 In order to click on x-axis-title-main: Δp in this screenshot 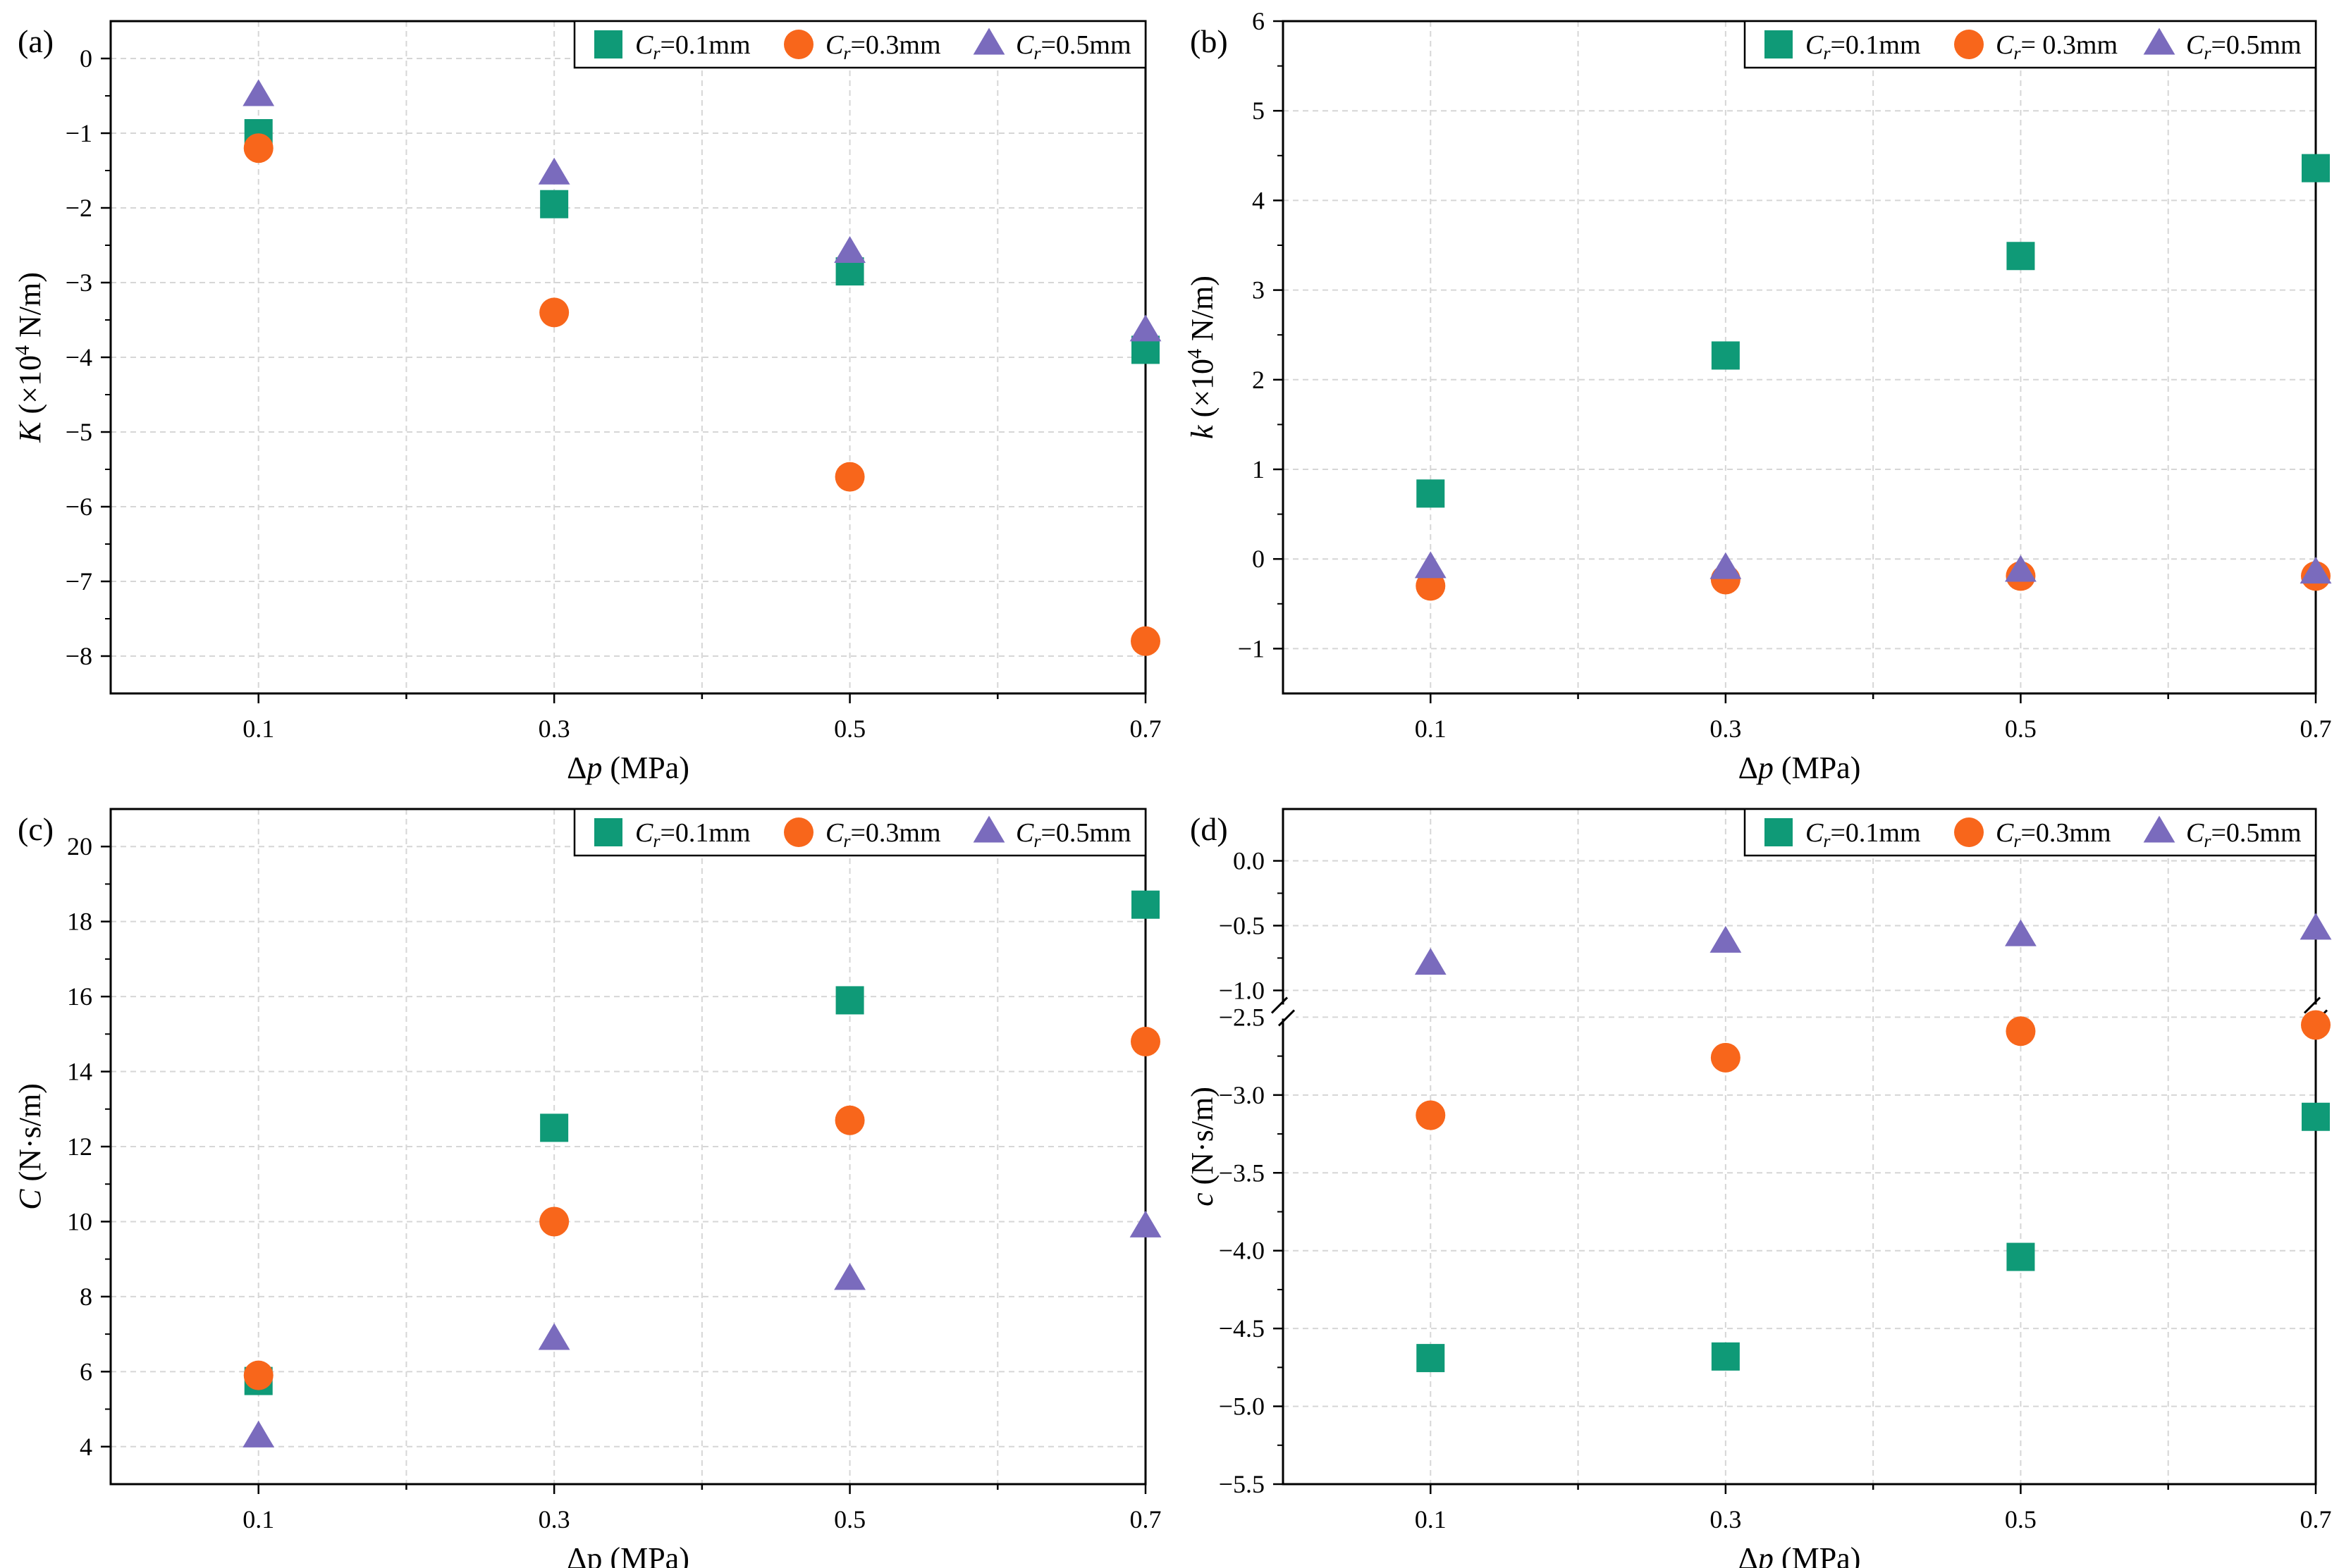, I will do `click(584, 1554)`.